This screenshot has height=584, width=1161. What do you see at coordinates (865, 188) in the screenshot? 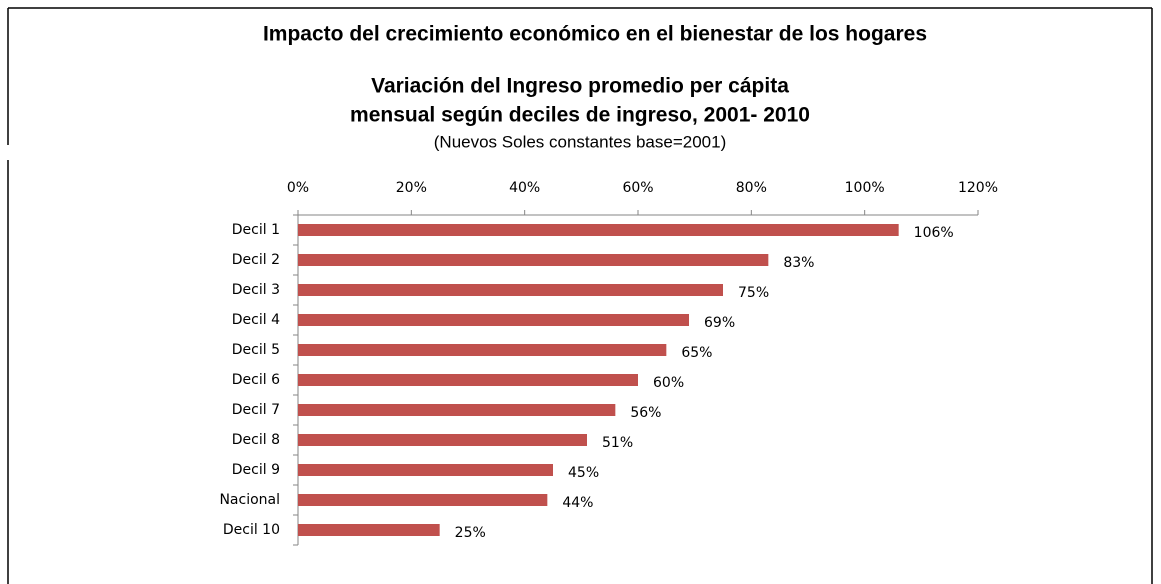
I see `x-tick-label: 100%` at bounding box center [865, 188].